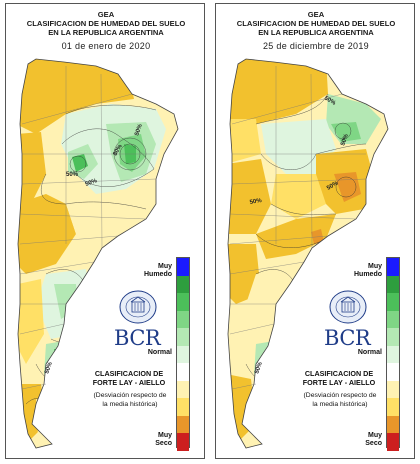  I want to click on header-date: 25 de diciembre de 2019, so click(316, 46).